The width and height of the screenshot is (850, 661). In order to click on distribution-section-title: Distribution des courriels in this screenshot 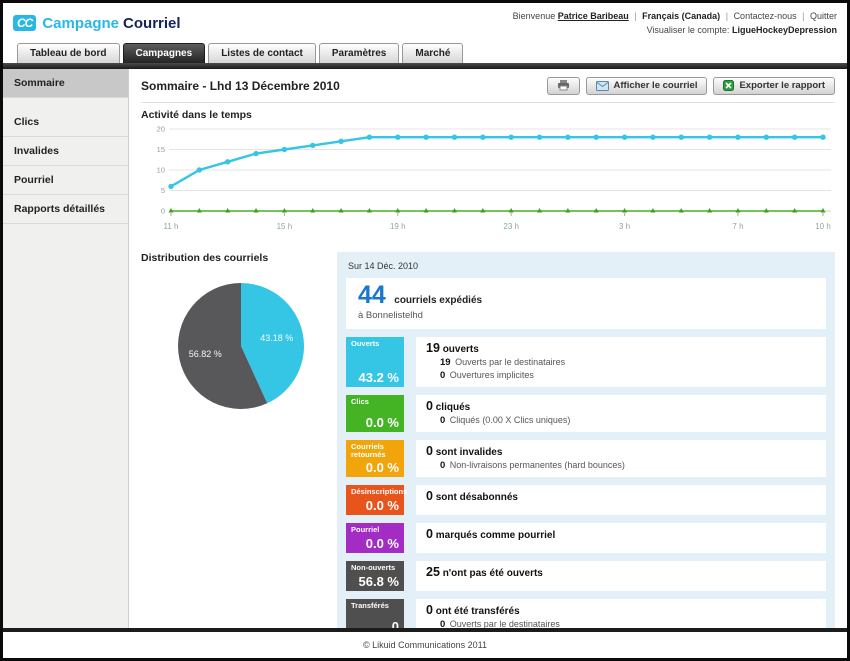, I will do `click(205, 257)`.